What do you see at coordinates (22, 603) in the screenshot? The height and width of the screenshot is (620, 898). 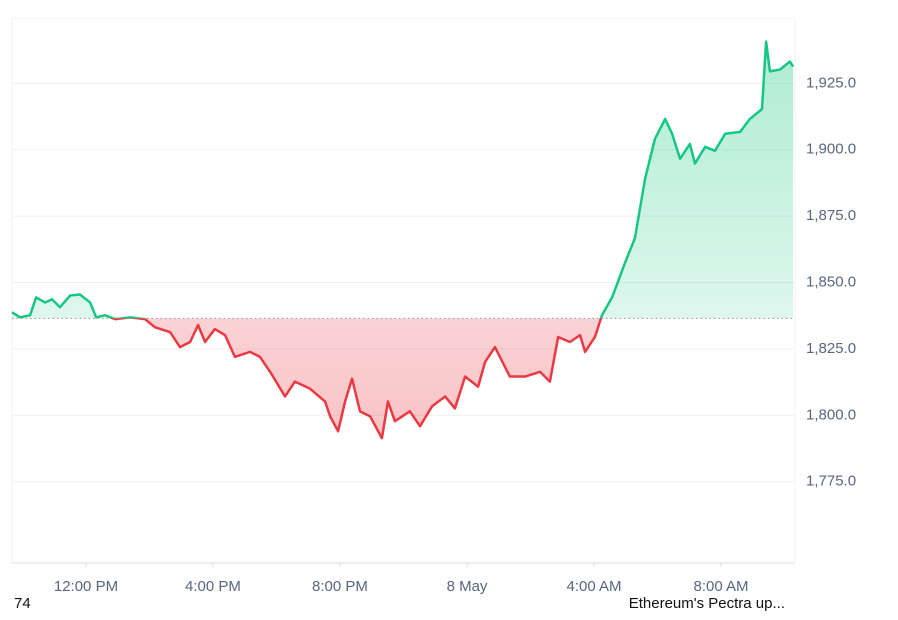 I see `footer-left: 74` at bounding box center [22, 603].